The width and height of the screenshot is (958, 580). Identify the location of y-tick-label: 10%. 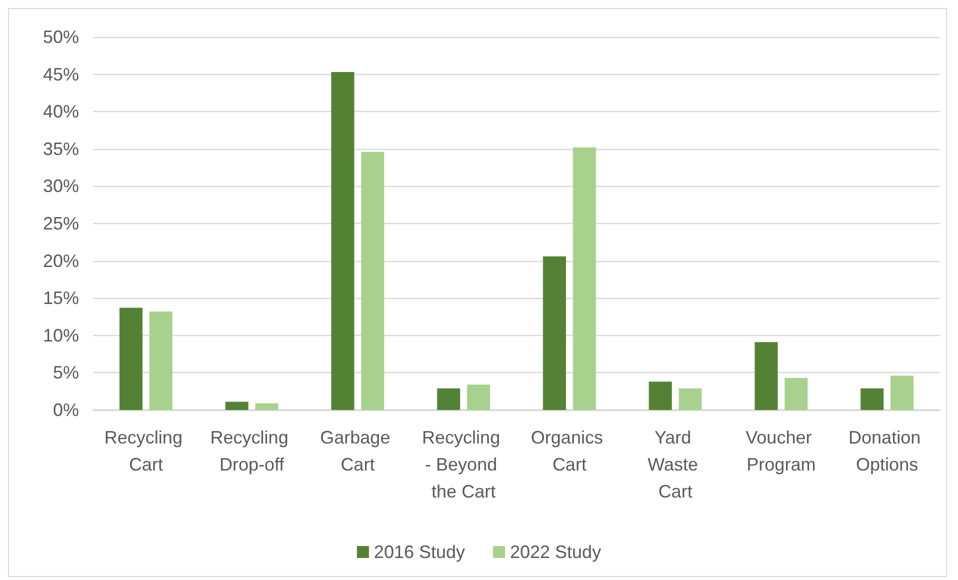
(60, 335).